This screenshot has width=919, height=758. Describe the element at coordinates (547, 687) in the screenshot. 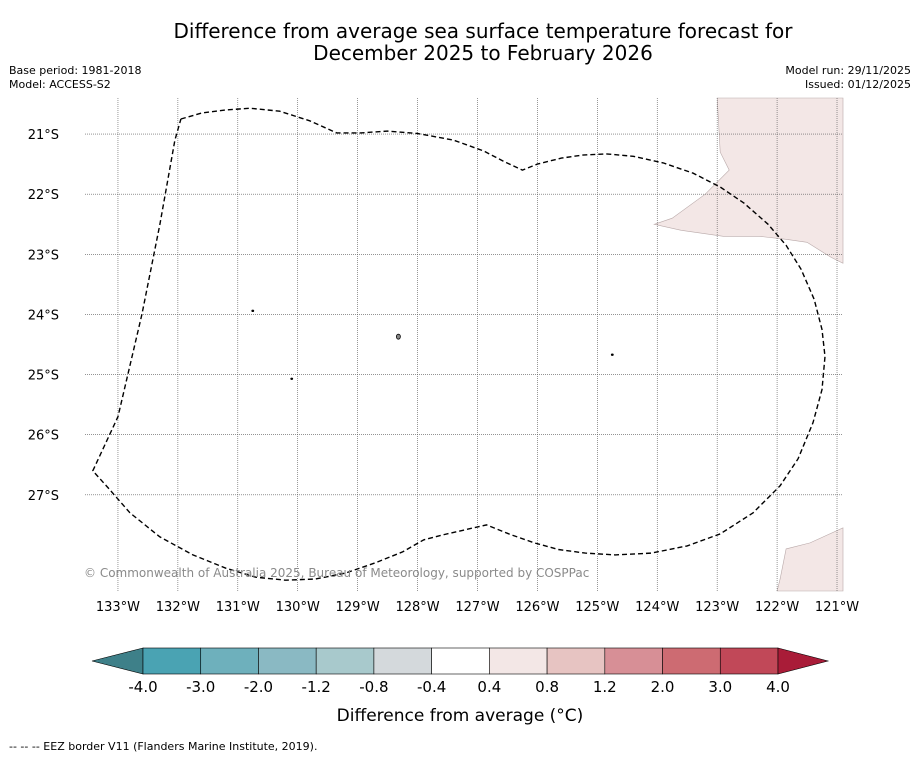

I see `colorbar-tick-label: 0.8` at that location.